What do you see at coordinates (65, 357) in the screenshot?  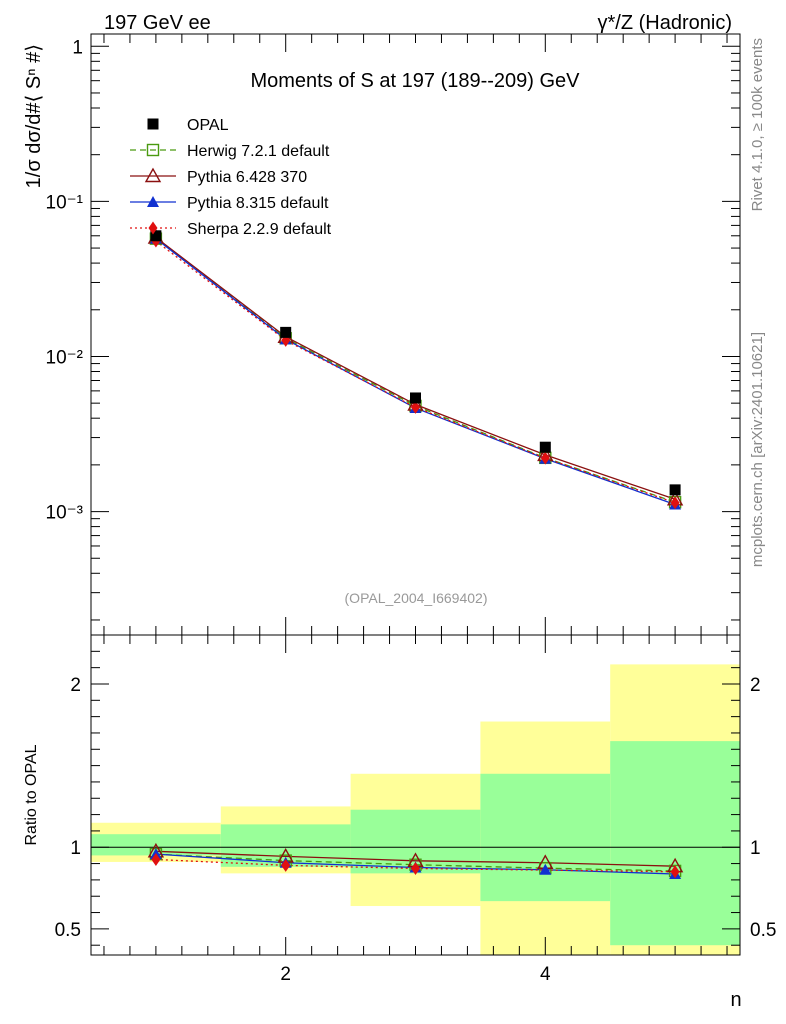 I see `y-tick-label: 10⁻²` at bounding box center [65, 357].